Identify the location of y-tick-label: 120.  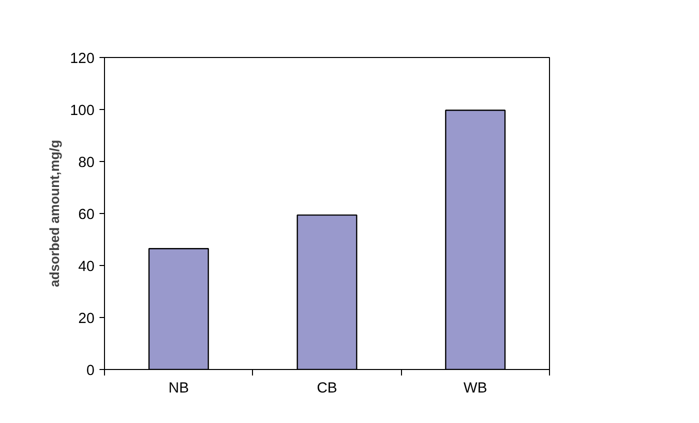
(82, 59).